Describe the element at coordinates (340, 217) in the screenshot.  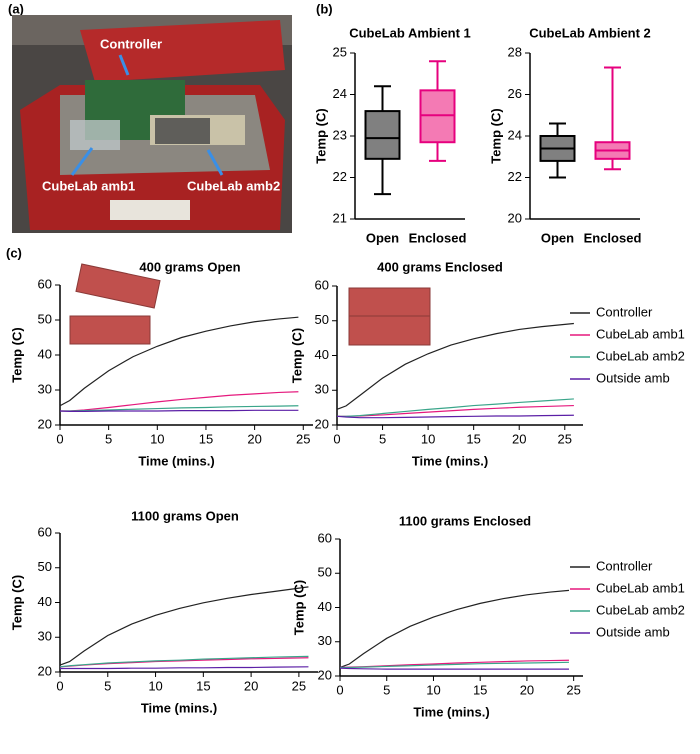
I see `y-tick-label: 21` at that location.